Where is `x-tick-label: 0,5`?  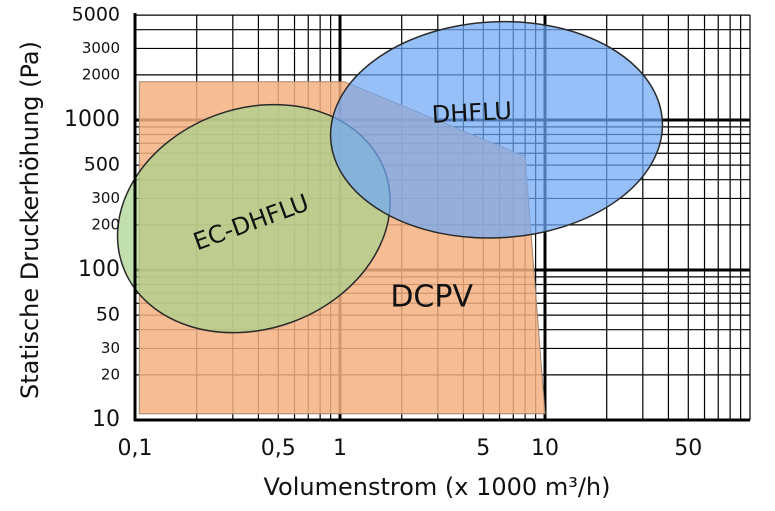 x-tick-label: 0,5 is located at coordinates (278, 448).